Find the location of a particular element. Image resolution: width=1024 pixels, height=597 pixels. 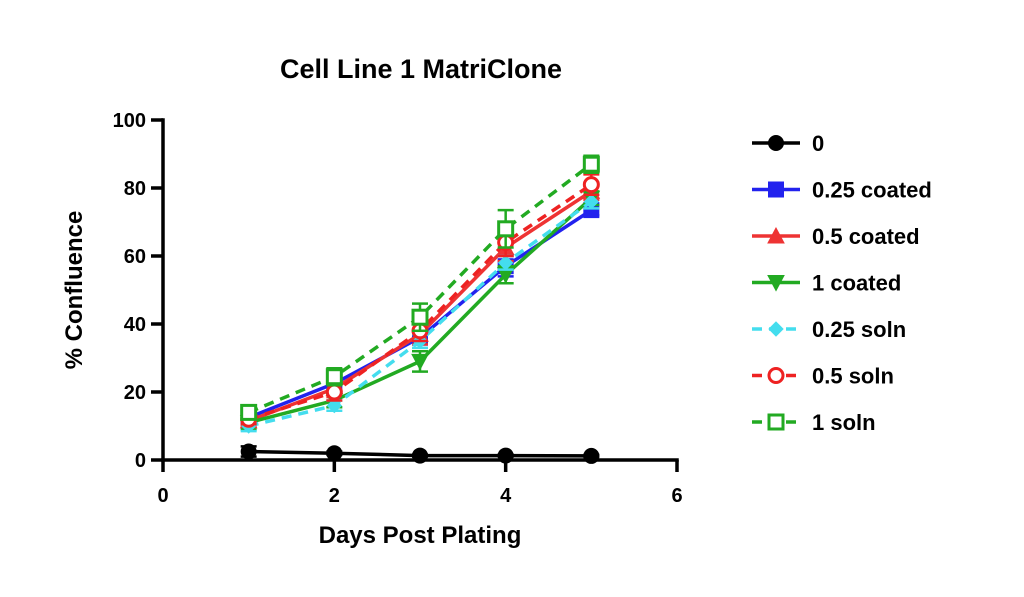

y-tick-label: 0 is located at coordinates (140, 461).